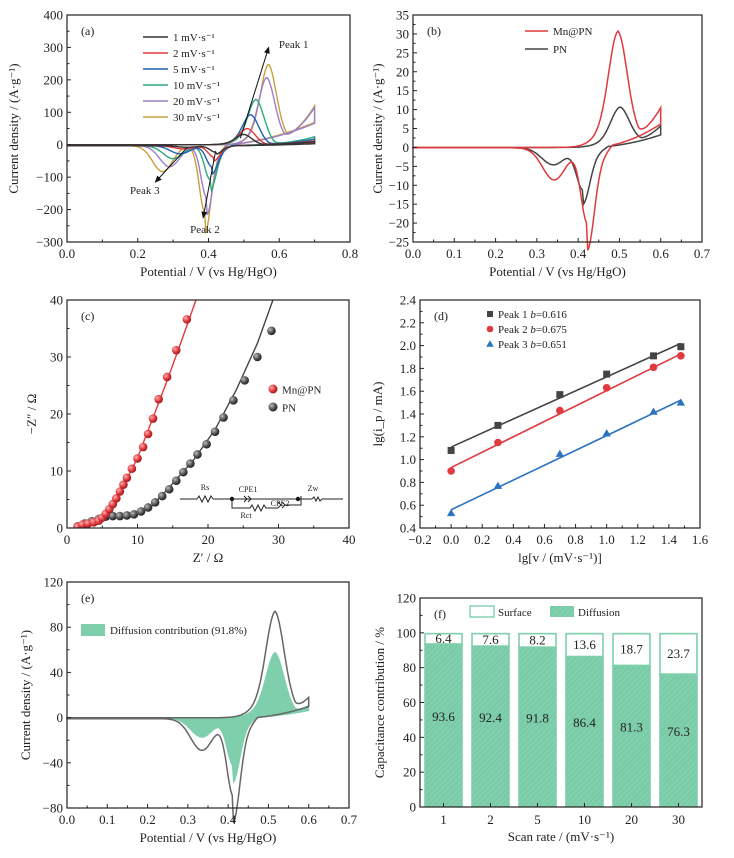 The height and width of the screenshot is (858, 734). Describe the element at coordinates (490, 343) in the screenshot. I see `legend-marker` at that location.